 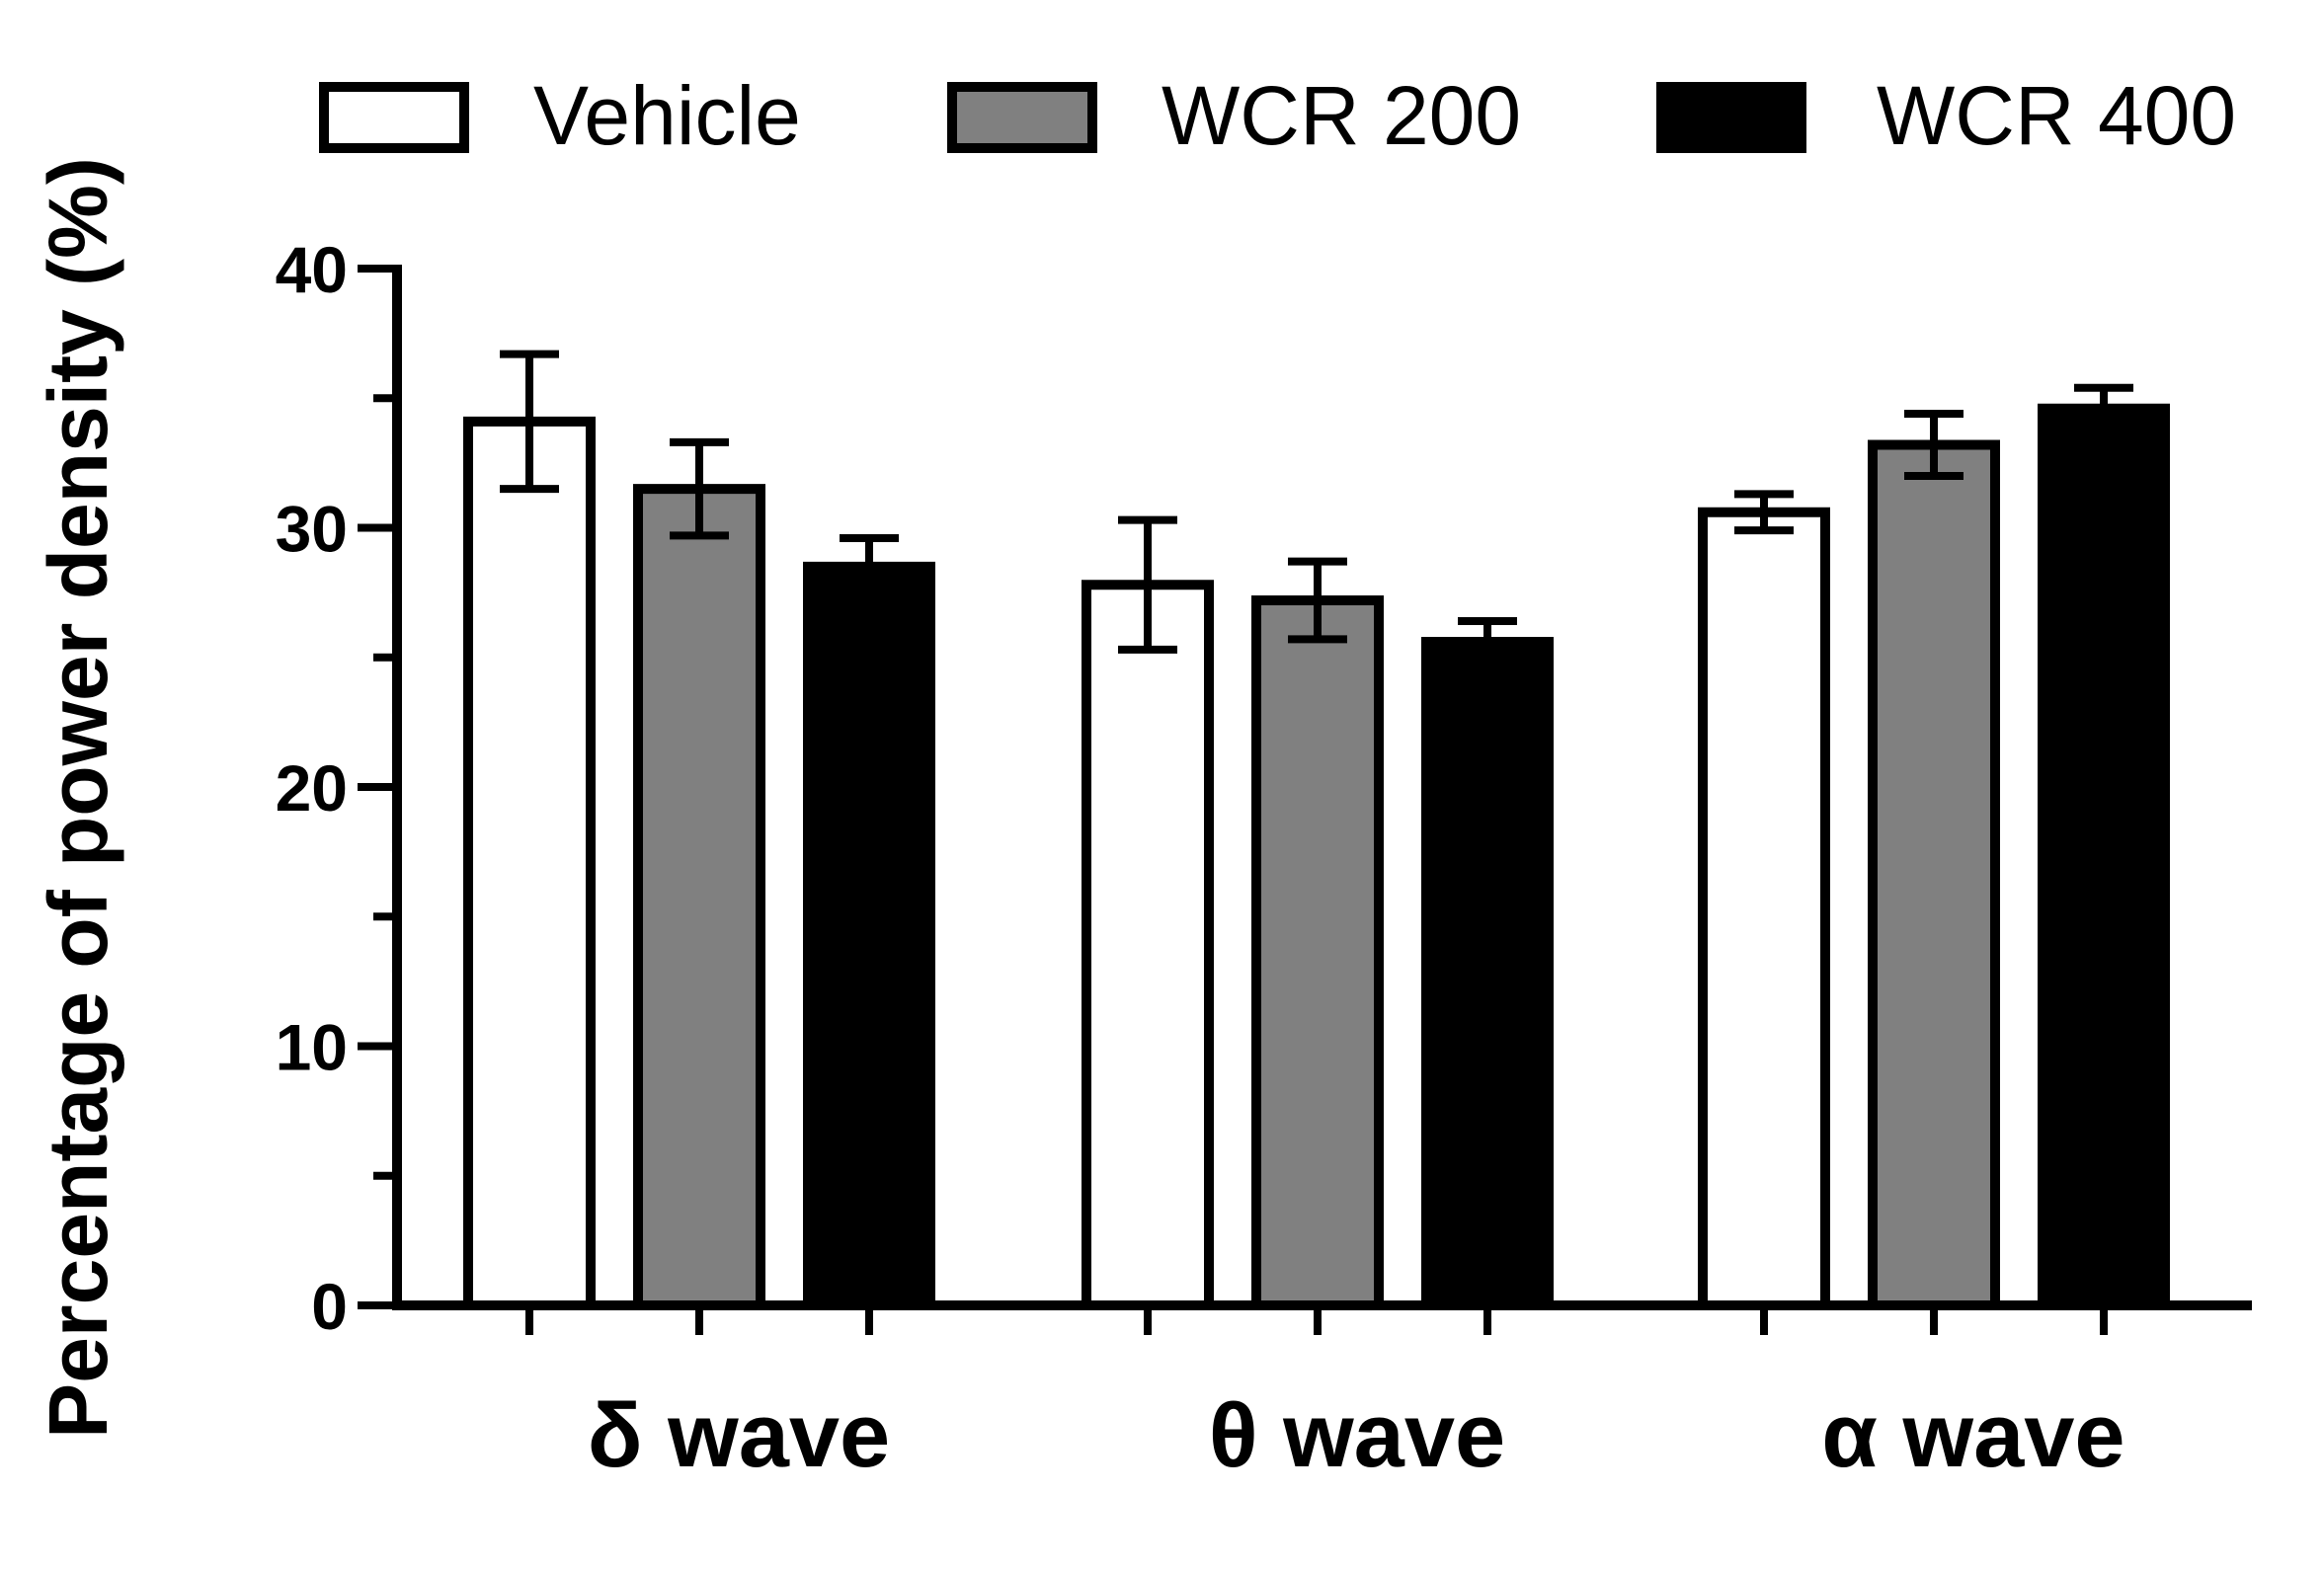 I want to click on legend-swatch-vehicle, so click(x=394, y=118).